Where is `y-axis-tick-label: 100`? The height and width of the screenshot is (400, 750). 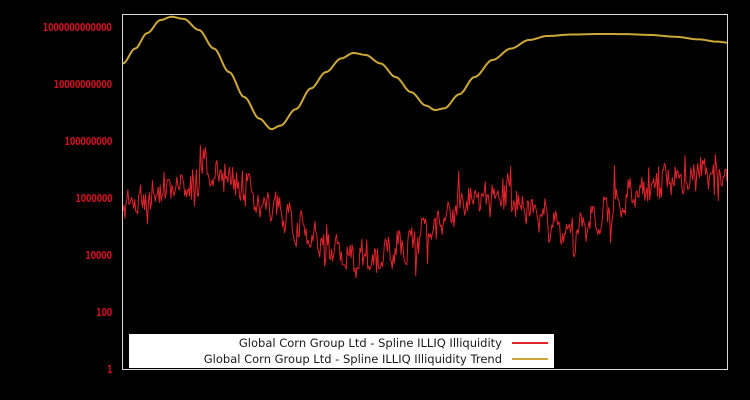 y-axis-tick-label: 100 is located at coordinates (104, 312).